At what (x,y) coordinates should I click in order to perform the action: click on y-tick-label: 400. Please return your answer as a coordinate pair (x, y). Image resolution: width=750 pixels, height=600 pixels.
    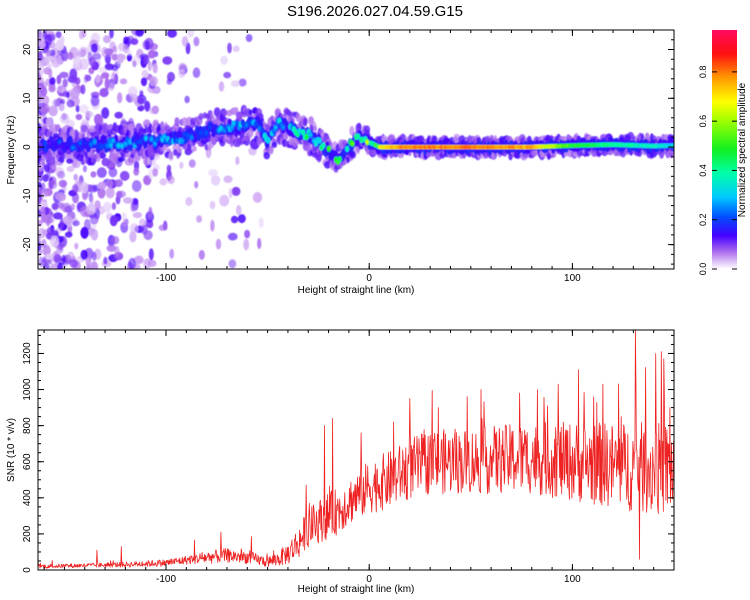
    Looking at the image, I should click on (27, 497).